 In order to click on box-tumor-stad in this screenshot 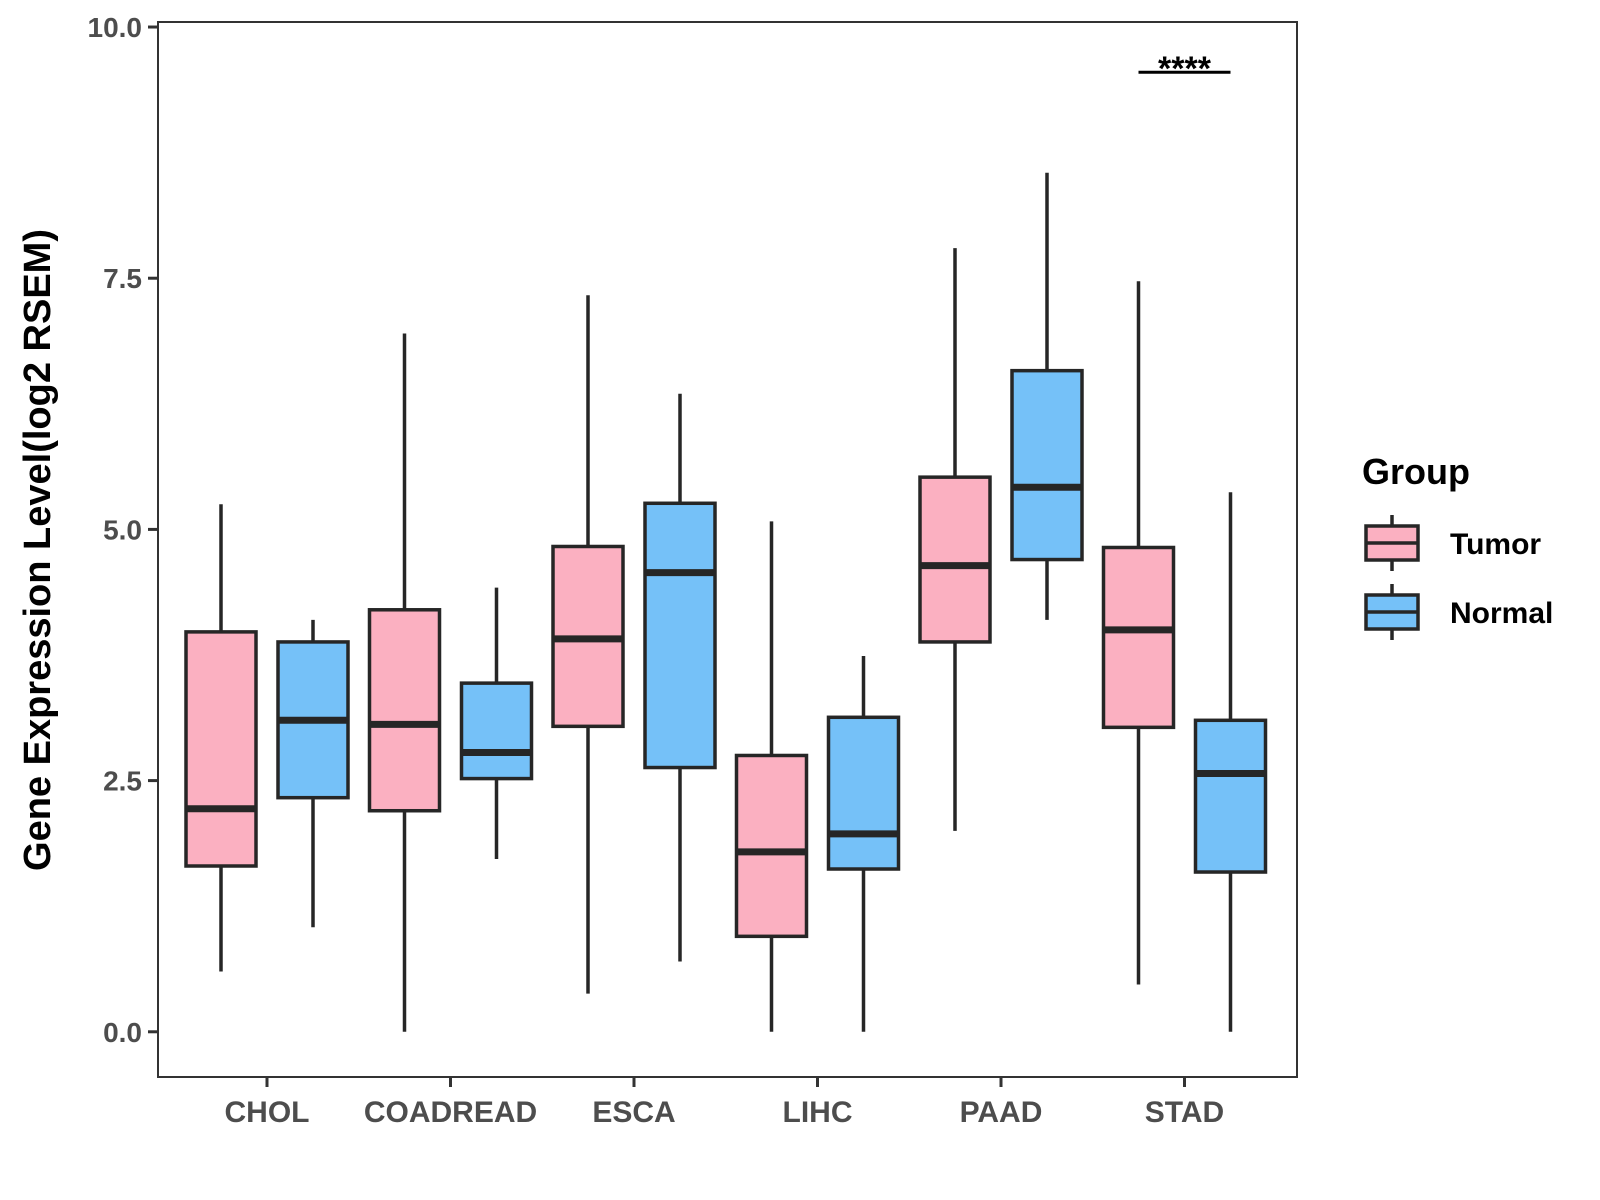, I will do `click(1138, 637)`.